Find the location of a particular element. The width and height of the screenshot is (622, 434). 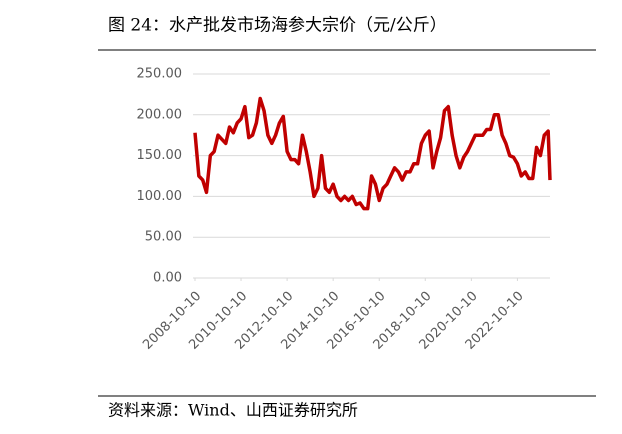

y-tick-label: 0.00 is located at coordinates (167, 278).